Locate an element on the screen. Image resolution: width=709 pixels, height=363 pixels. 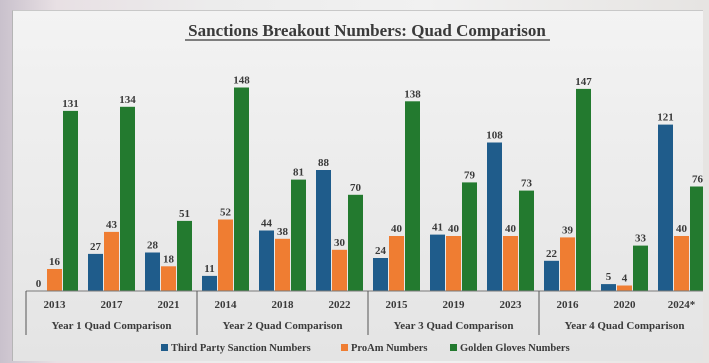
data-label: 5 is located at coordinates (609, 277).